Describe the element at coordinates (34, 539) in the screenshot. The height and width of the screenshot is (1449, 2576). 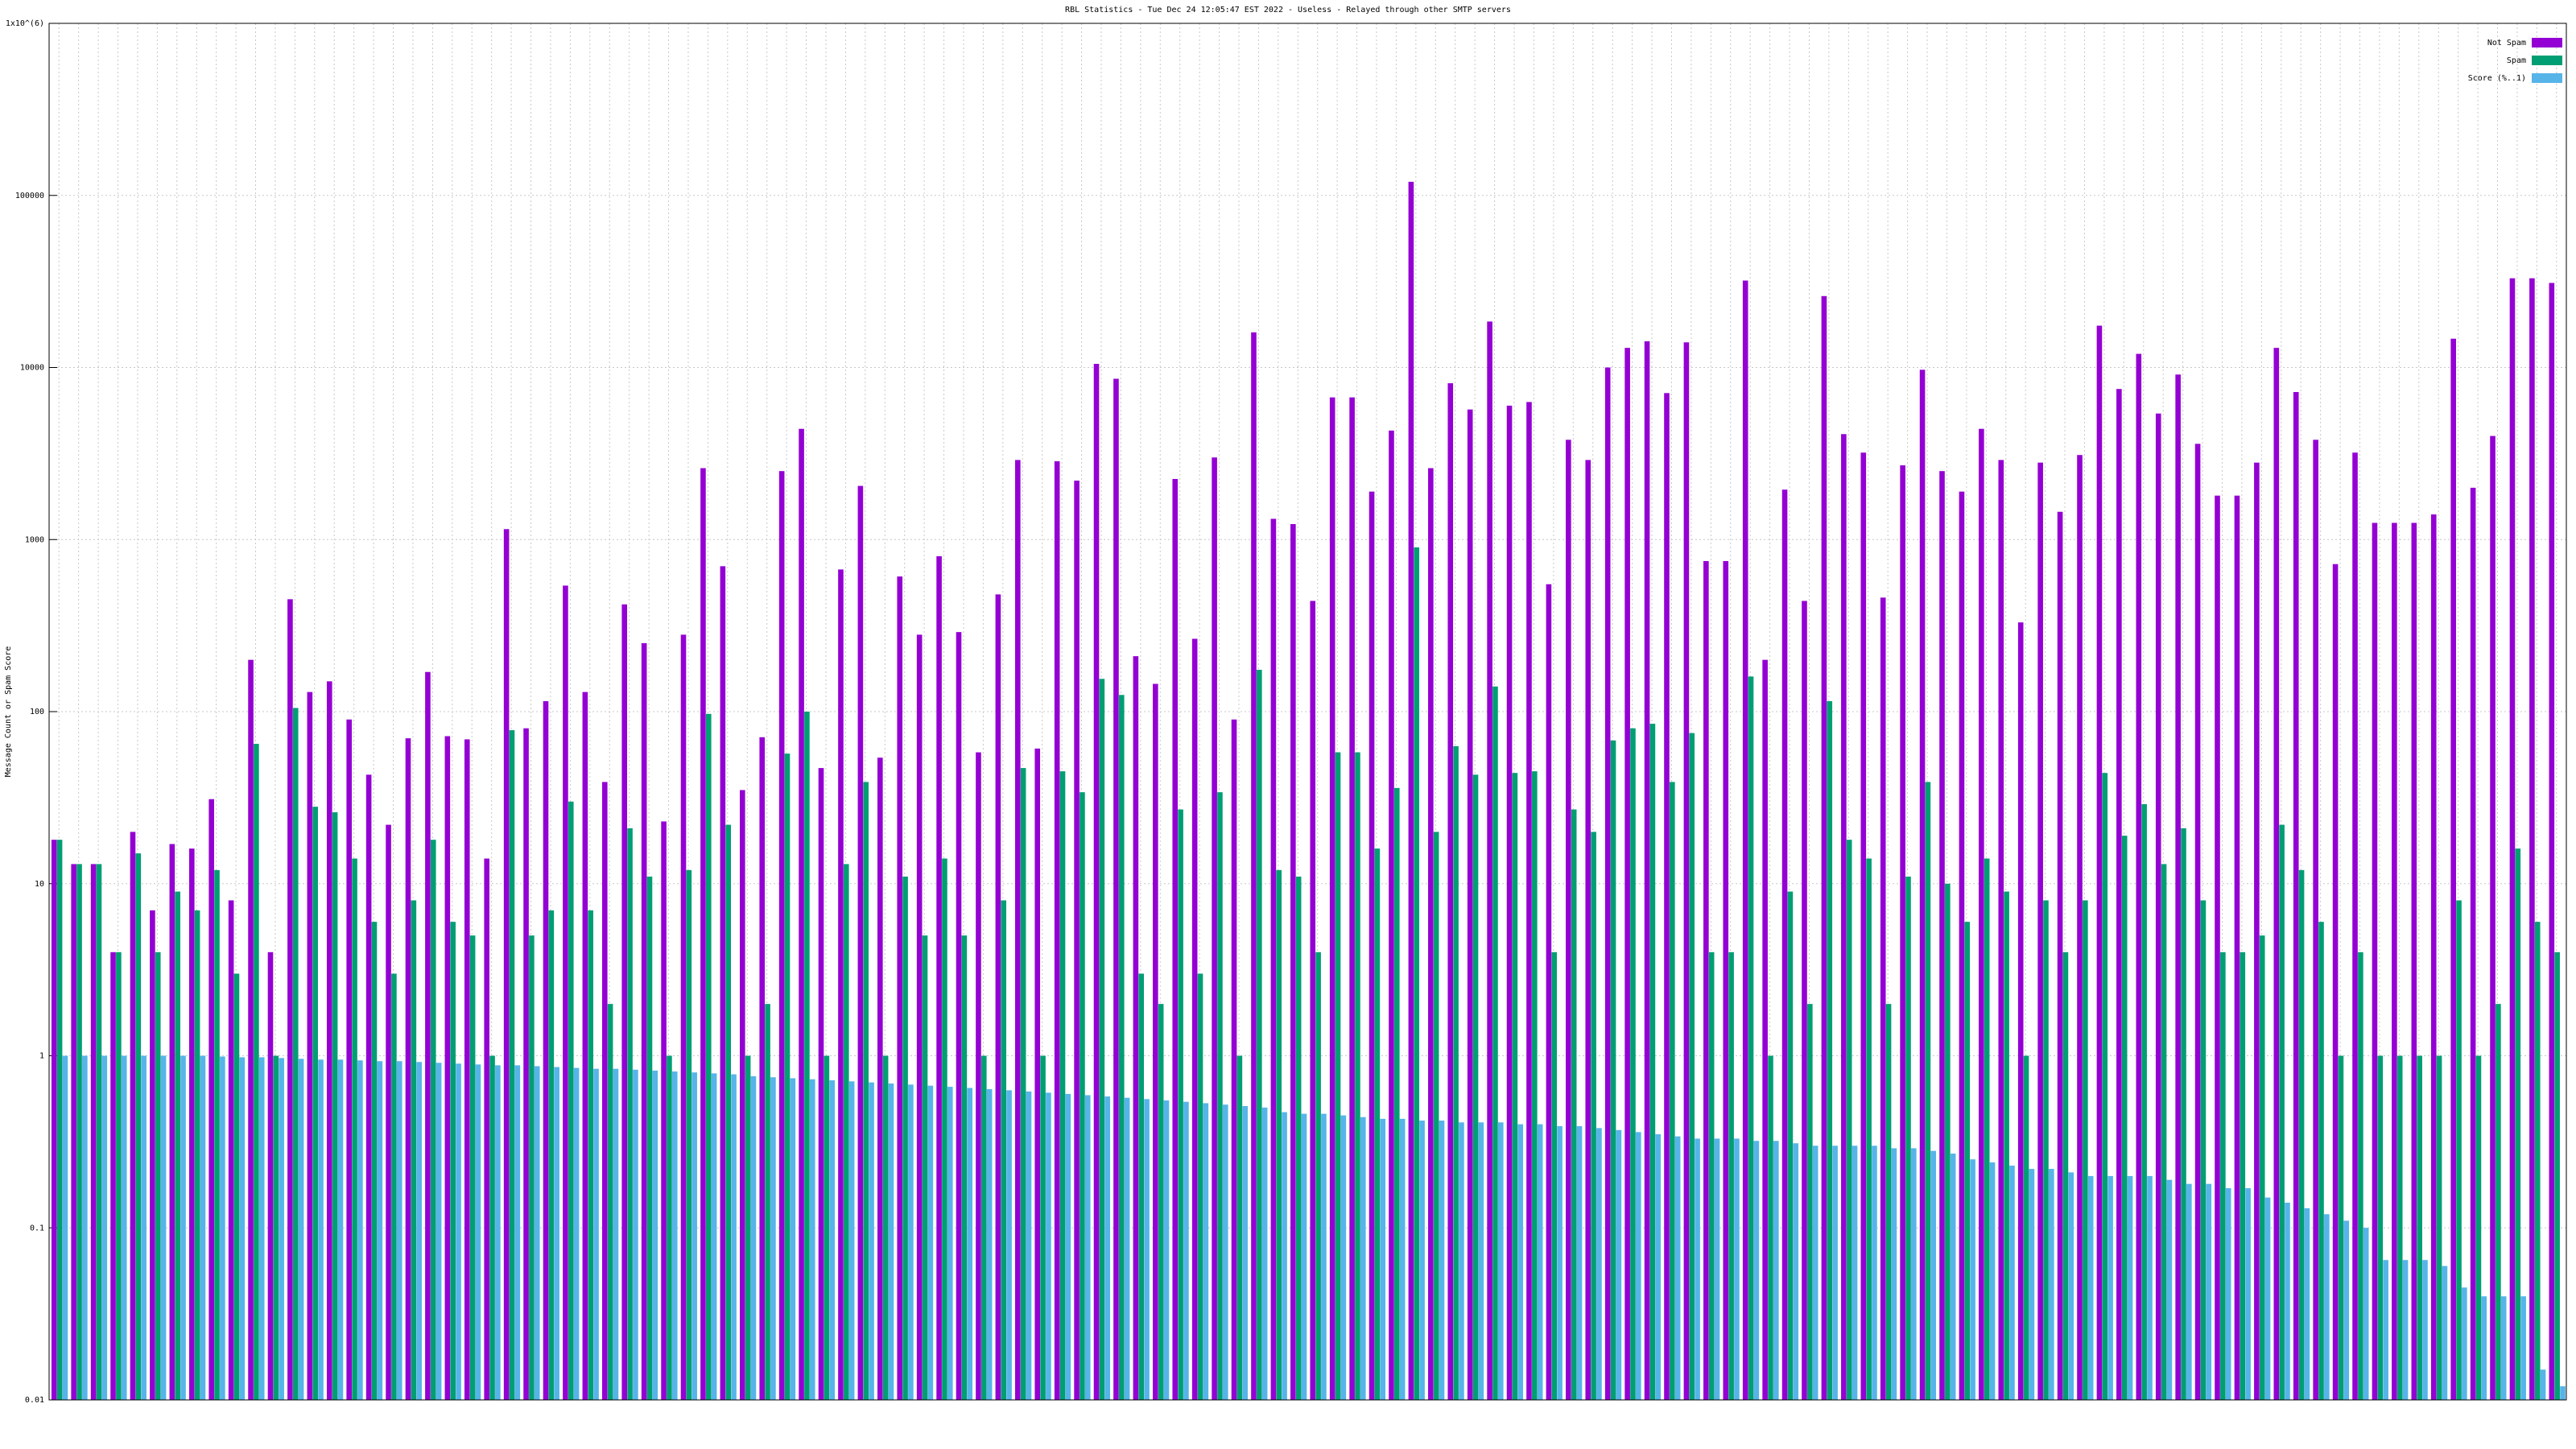
I see `y-tick-label: 1000` at that location.